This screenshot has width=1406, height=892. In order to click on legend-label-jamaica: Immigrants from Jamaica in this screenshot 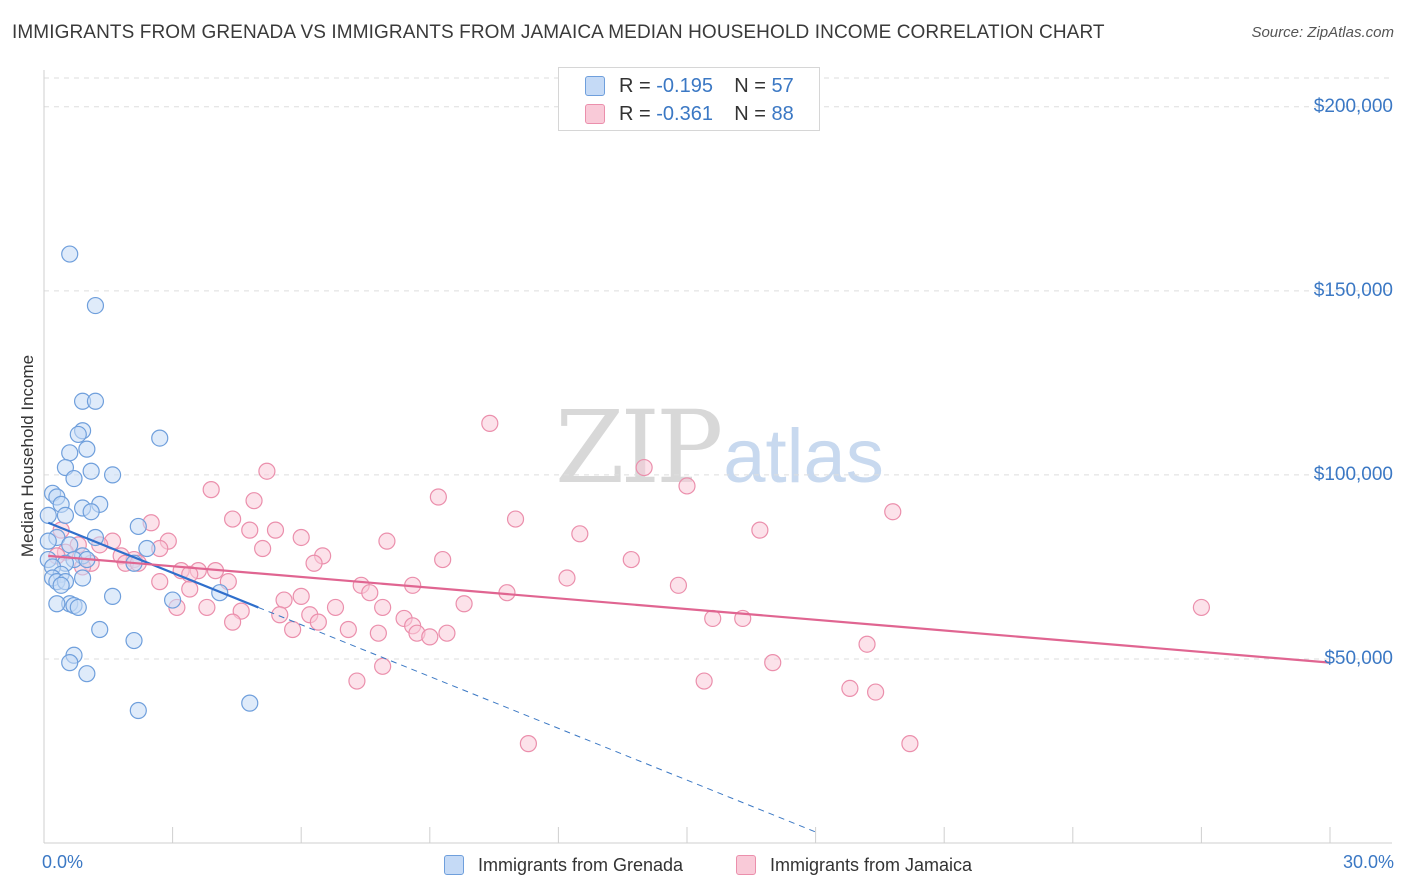, I will do `click(871, 864)`.